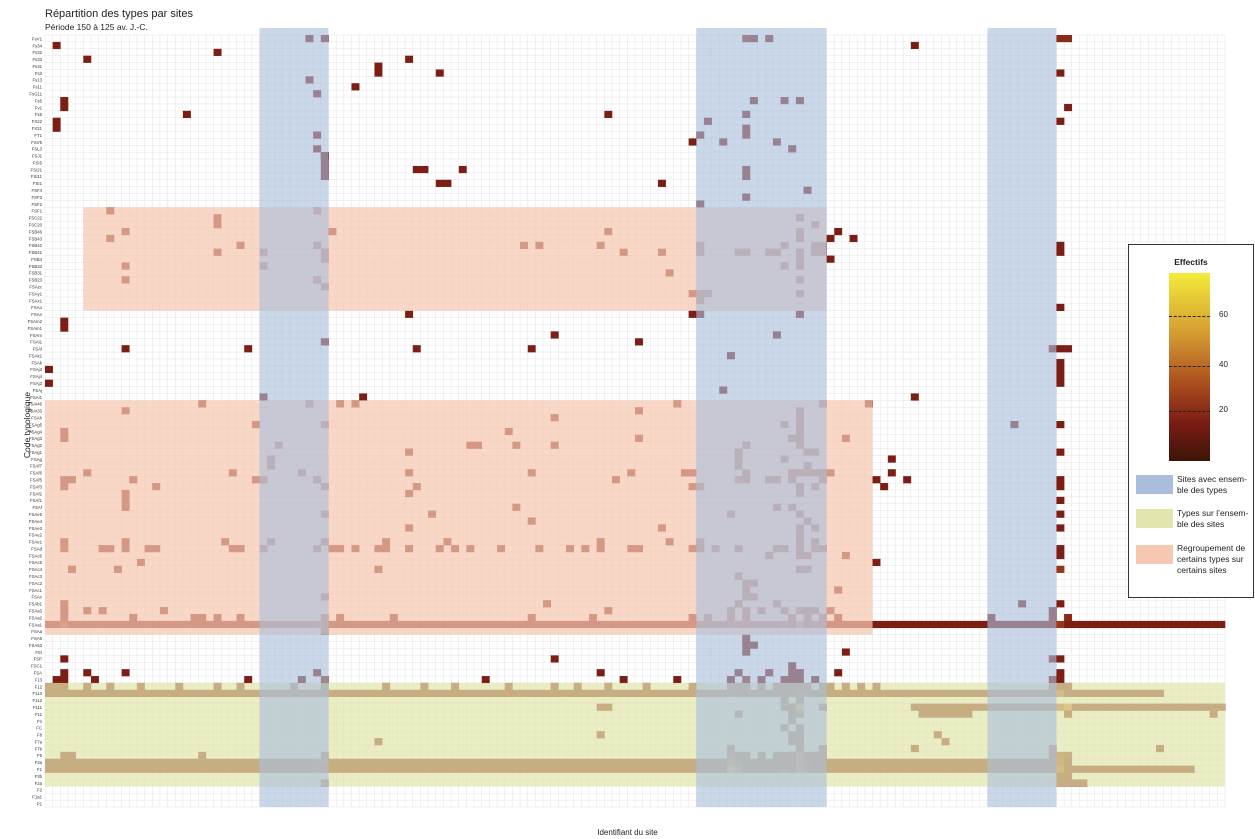 This screenshot has height=839, width=1255. I want to click on y-tick-label: FSAc5, so click(36, 562).